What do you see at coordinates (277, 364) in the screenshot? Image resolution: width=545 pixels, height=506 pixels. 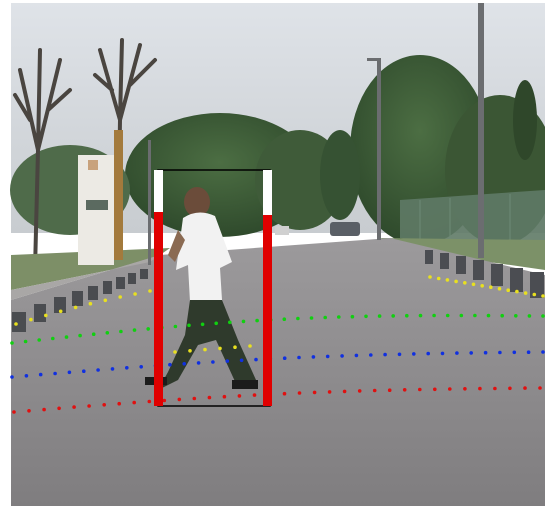 I see `track-points-blue` at bounding box center [277, 364].